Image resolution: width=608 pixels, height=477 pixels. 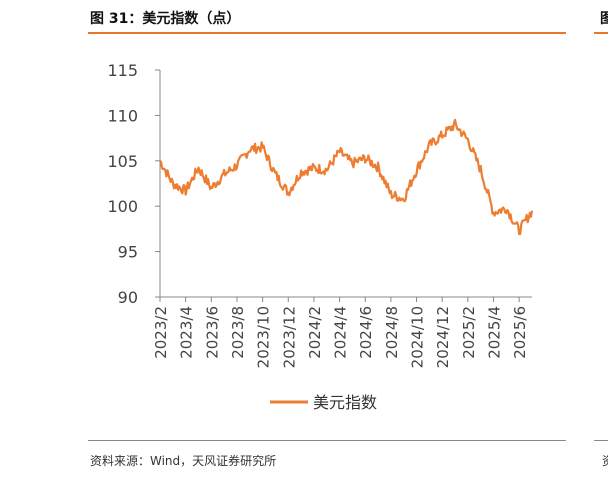 I want to click on footer-rule, so click(x=327, y=440).